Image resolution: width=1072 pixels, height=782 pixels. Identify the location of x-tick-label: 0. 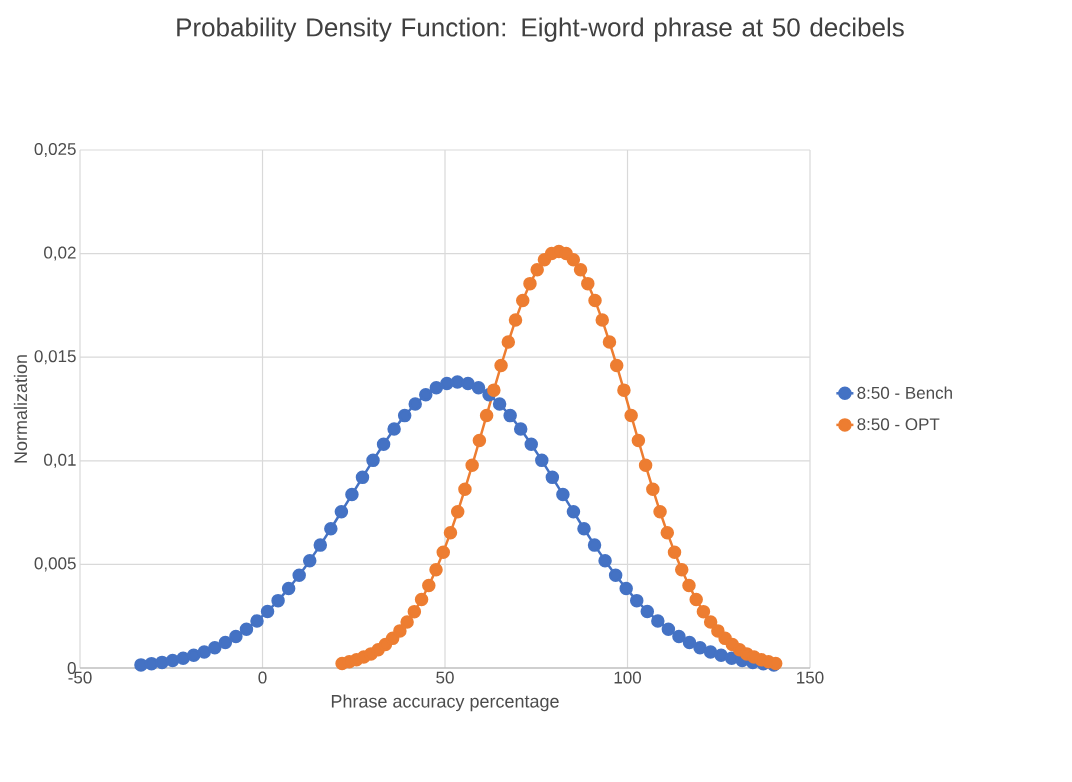
(262, 677).